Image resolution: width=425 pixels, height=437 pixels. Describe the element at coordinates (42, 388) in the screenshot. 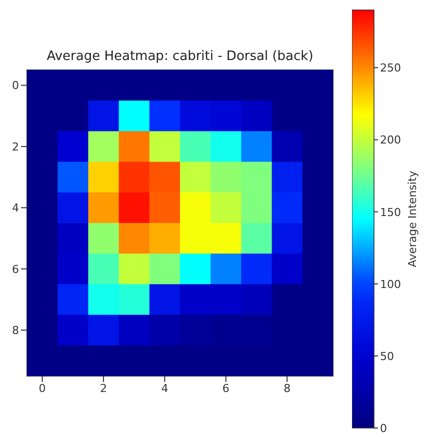

I see `x-tick-label: 0` at that location.